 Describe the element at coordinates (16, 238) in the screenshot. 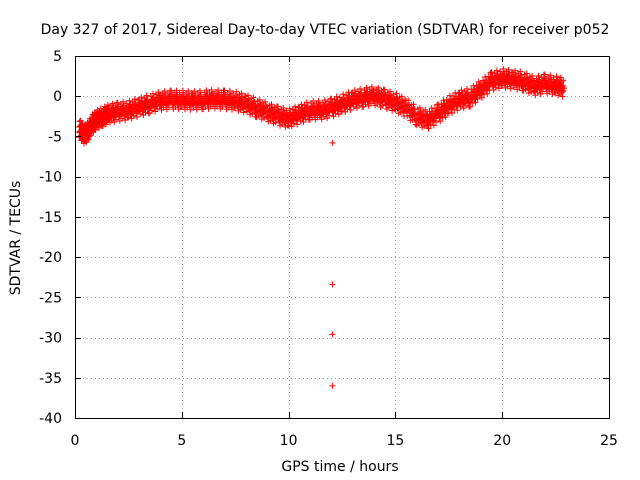

I see `y-axis-label: SDTVAR / TECUs` at that location.